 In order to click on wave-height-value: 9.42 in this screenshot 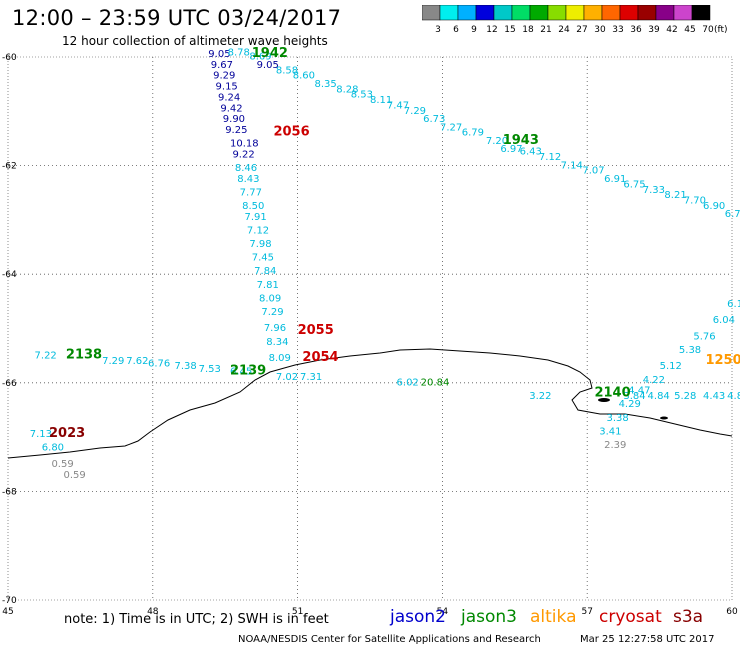, I will do `click(231, 108)`.